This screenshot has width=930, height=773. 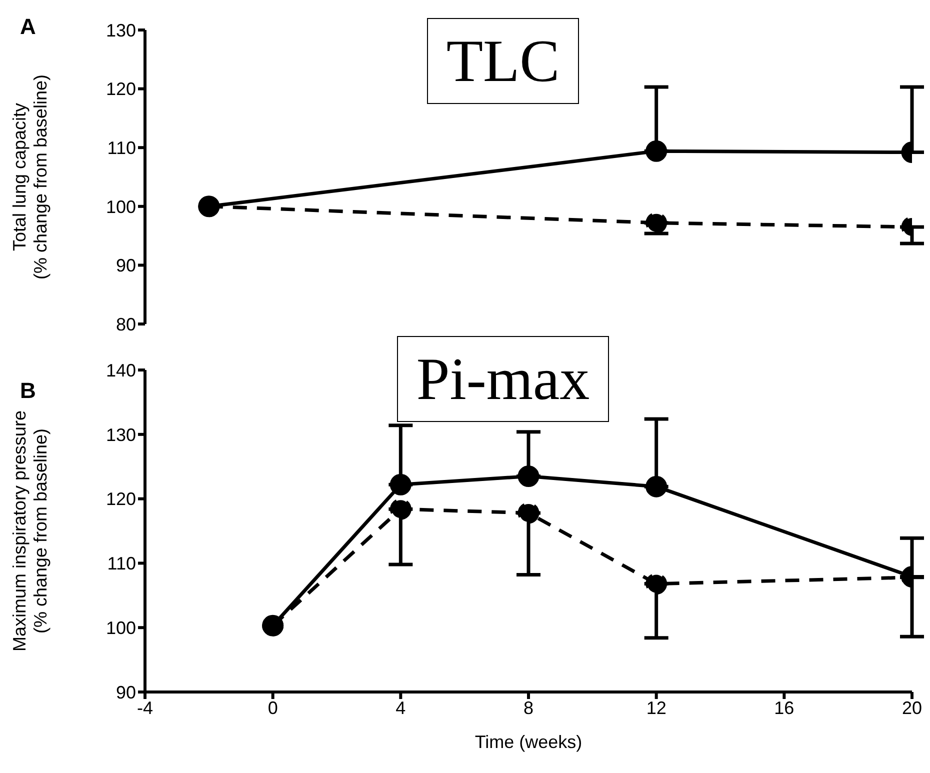 I want to click on x-tick-label: 8, so click(x=528, y=708).